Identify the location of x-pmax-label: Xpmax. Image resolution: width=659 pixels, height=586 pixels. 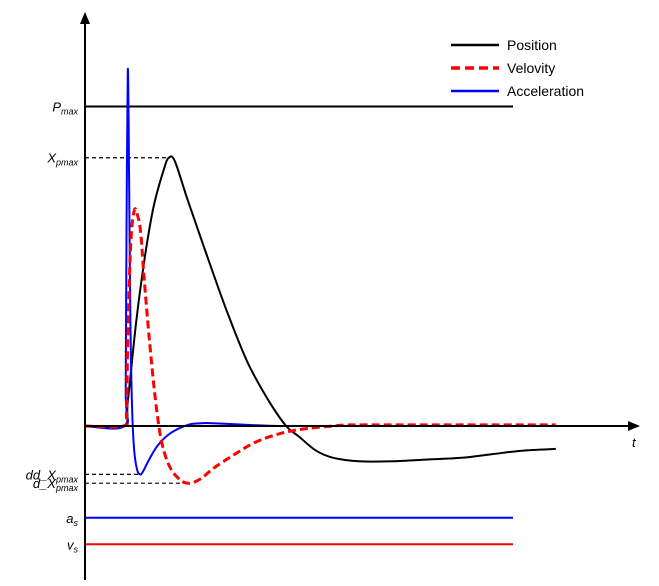
(62, 159).